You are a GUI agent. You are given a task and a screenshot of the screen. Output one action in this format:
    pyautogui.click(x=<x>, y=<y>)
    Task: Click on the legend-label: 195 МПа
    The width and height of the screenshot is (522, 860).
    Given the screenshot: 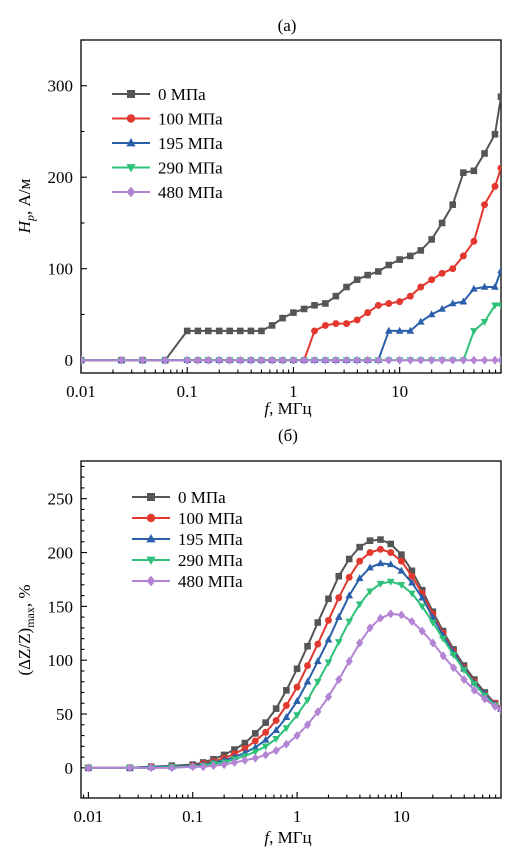 What is the action you would take?
    pyautogui.click(x=190, y=143)
    